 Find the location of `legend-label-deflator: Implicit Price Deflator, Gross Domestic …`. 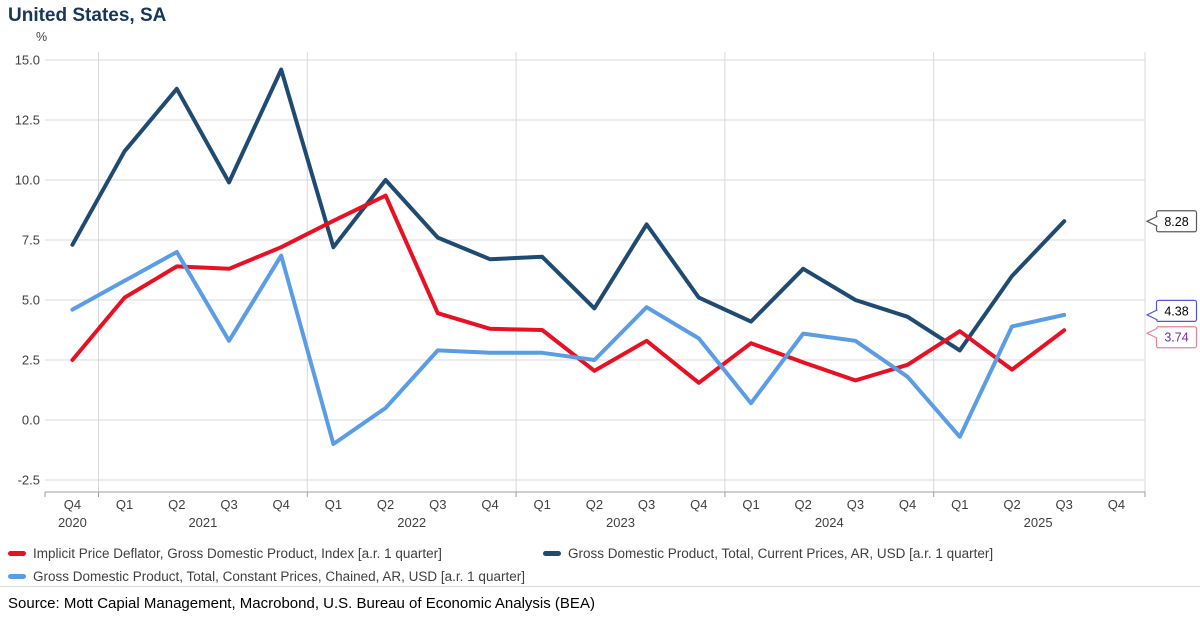

legend-label-deflator: Implicit Price Deflator, Gross Domestic … is located at coordinates (237, 553).